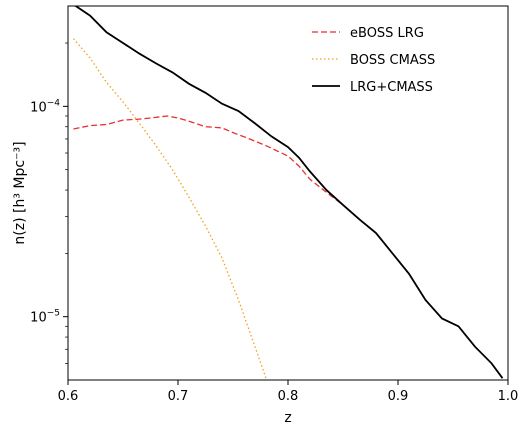 The height and width of the screenshot is (430, 520). I want to click on x-tick-label: 0.7, so click(178, 396).